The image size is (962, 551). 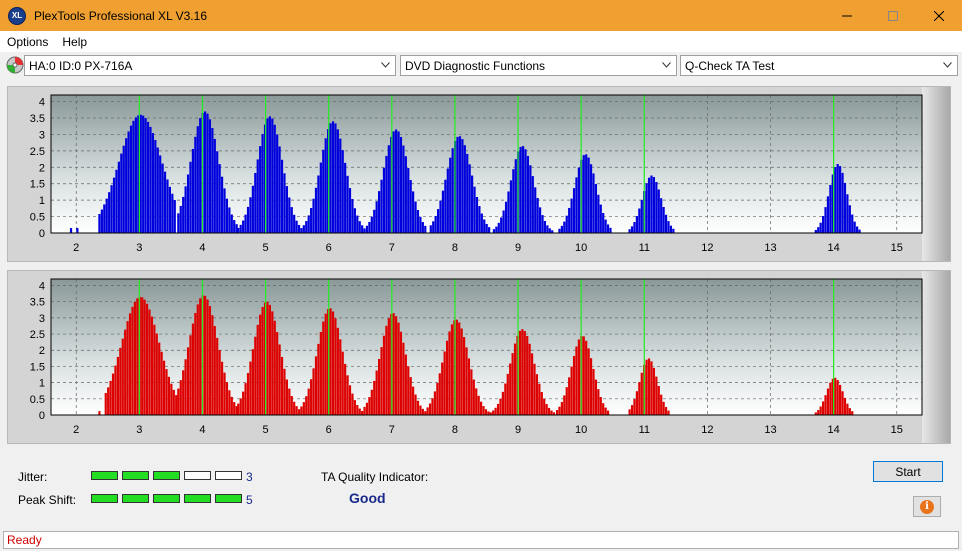 I want to click on app-icon: XL, so click(x=17, y=15).